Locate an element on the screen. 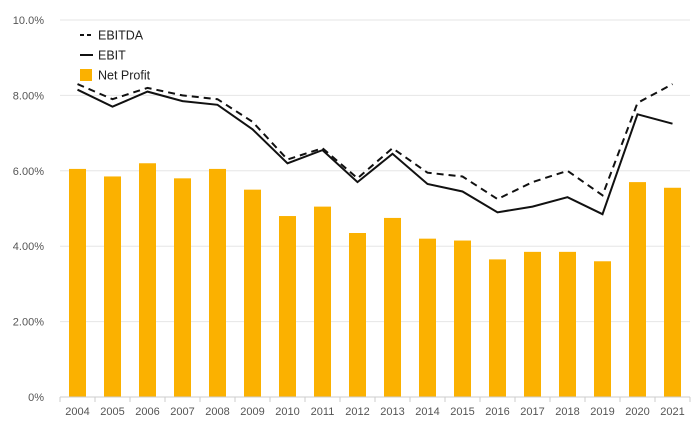 This screenshot has width=700, height=438. x-tick-label: 2016 is located at coordinates (497, 412).